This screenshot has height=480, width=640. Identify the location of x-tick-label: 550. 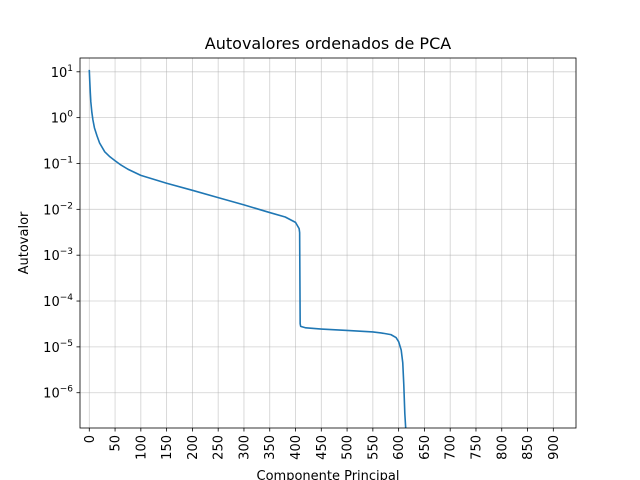
(373, 447).